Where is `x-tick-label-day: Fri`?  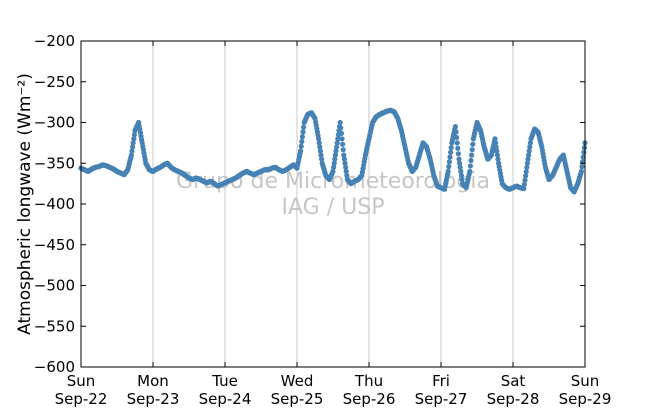
x-tick-label-day: Fri is located at coordinates (441, 381).